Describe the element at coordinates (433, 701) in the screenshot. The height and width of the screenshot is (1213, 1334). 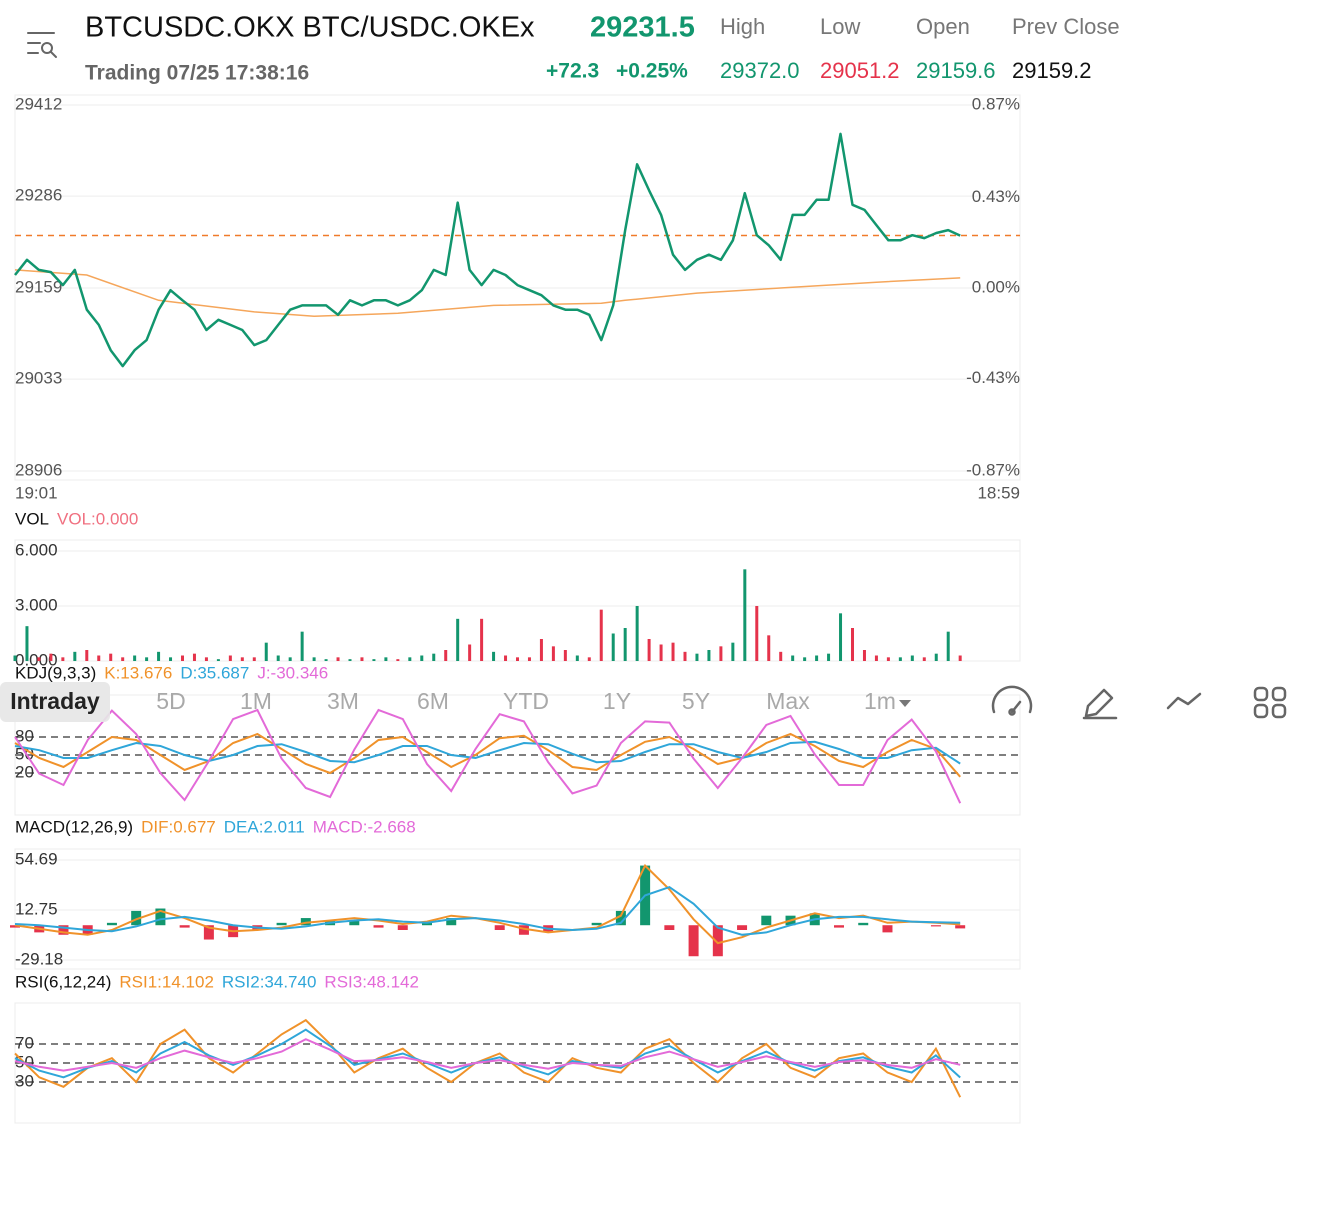
I see `period-tab: 6M` at that location.